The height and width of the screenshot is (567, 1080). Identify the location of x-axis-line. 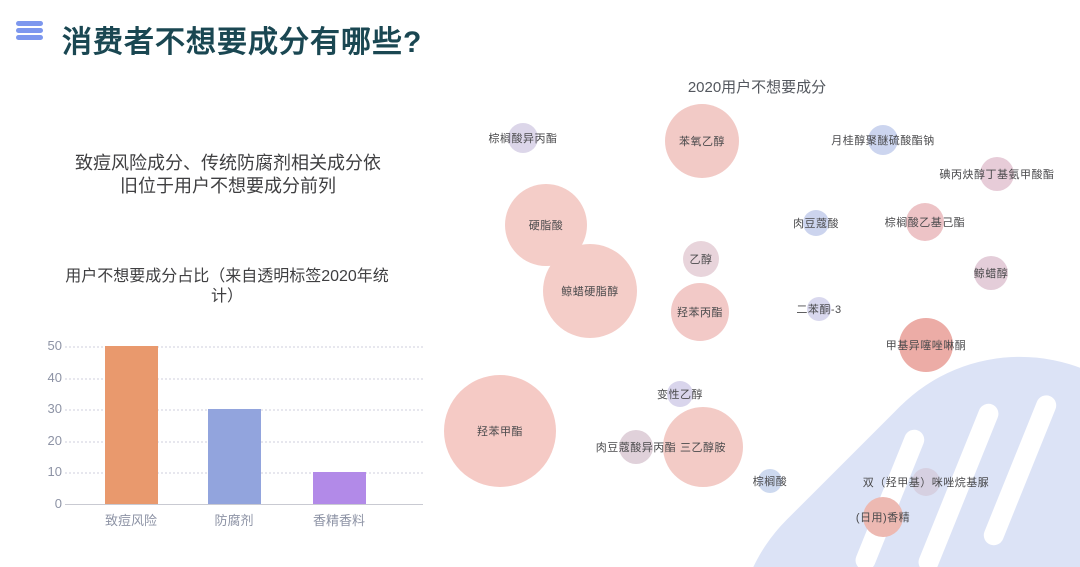
(244, 504).